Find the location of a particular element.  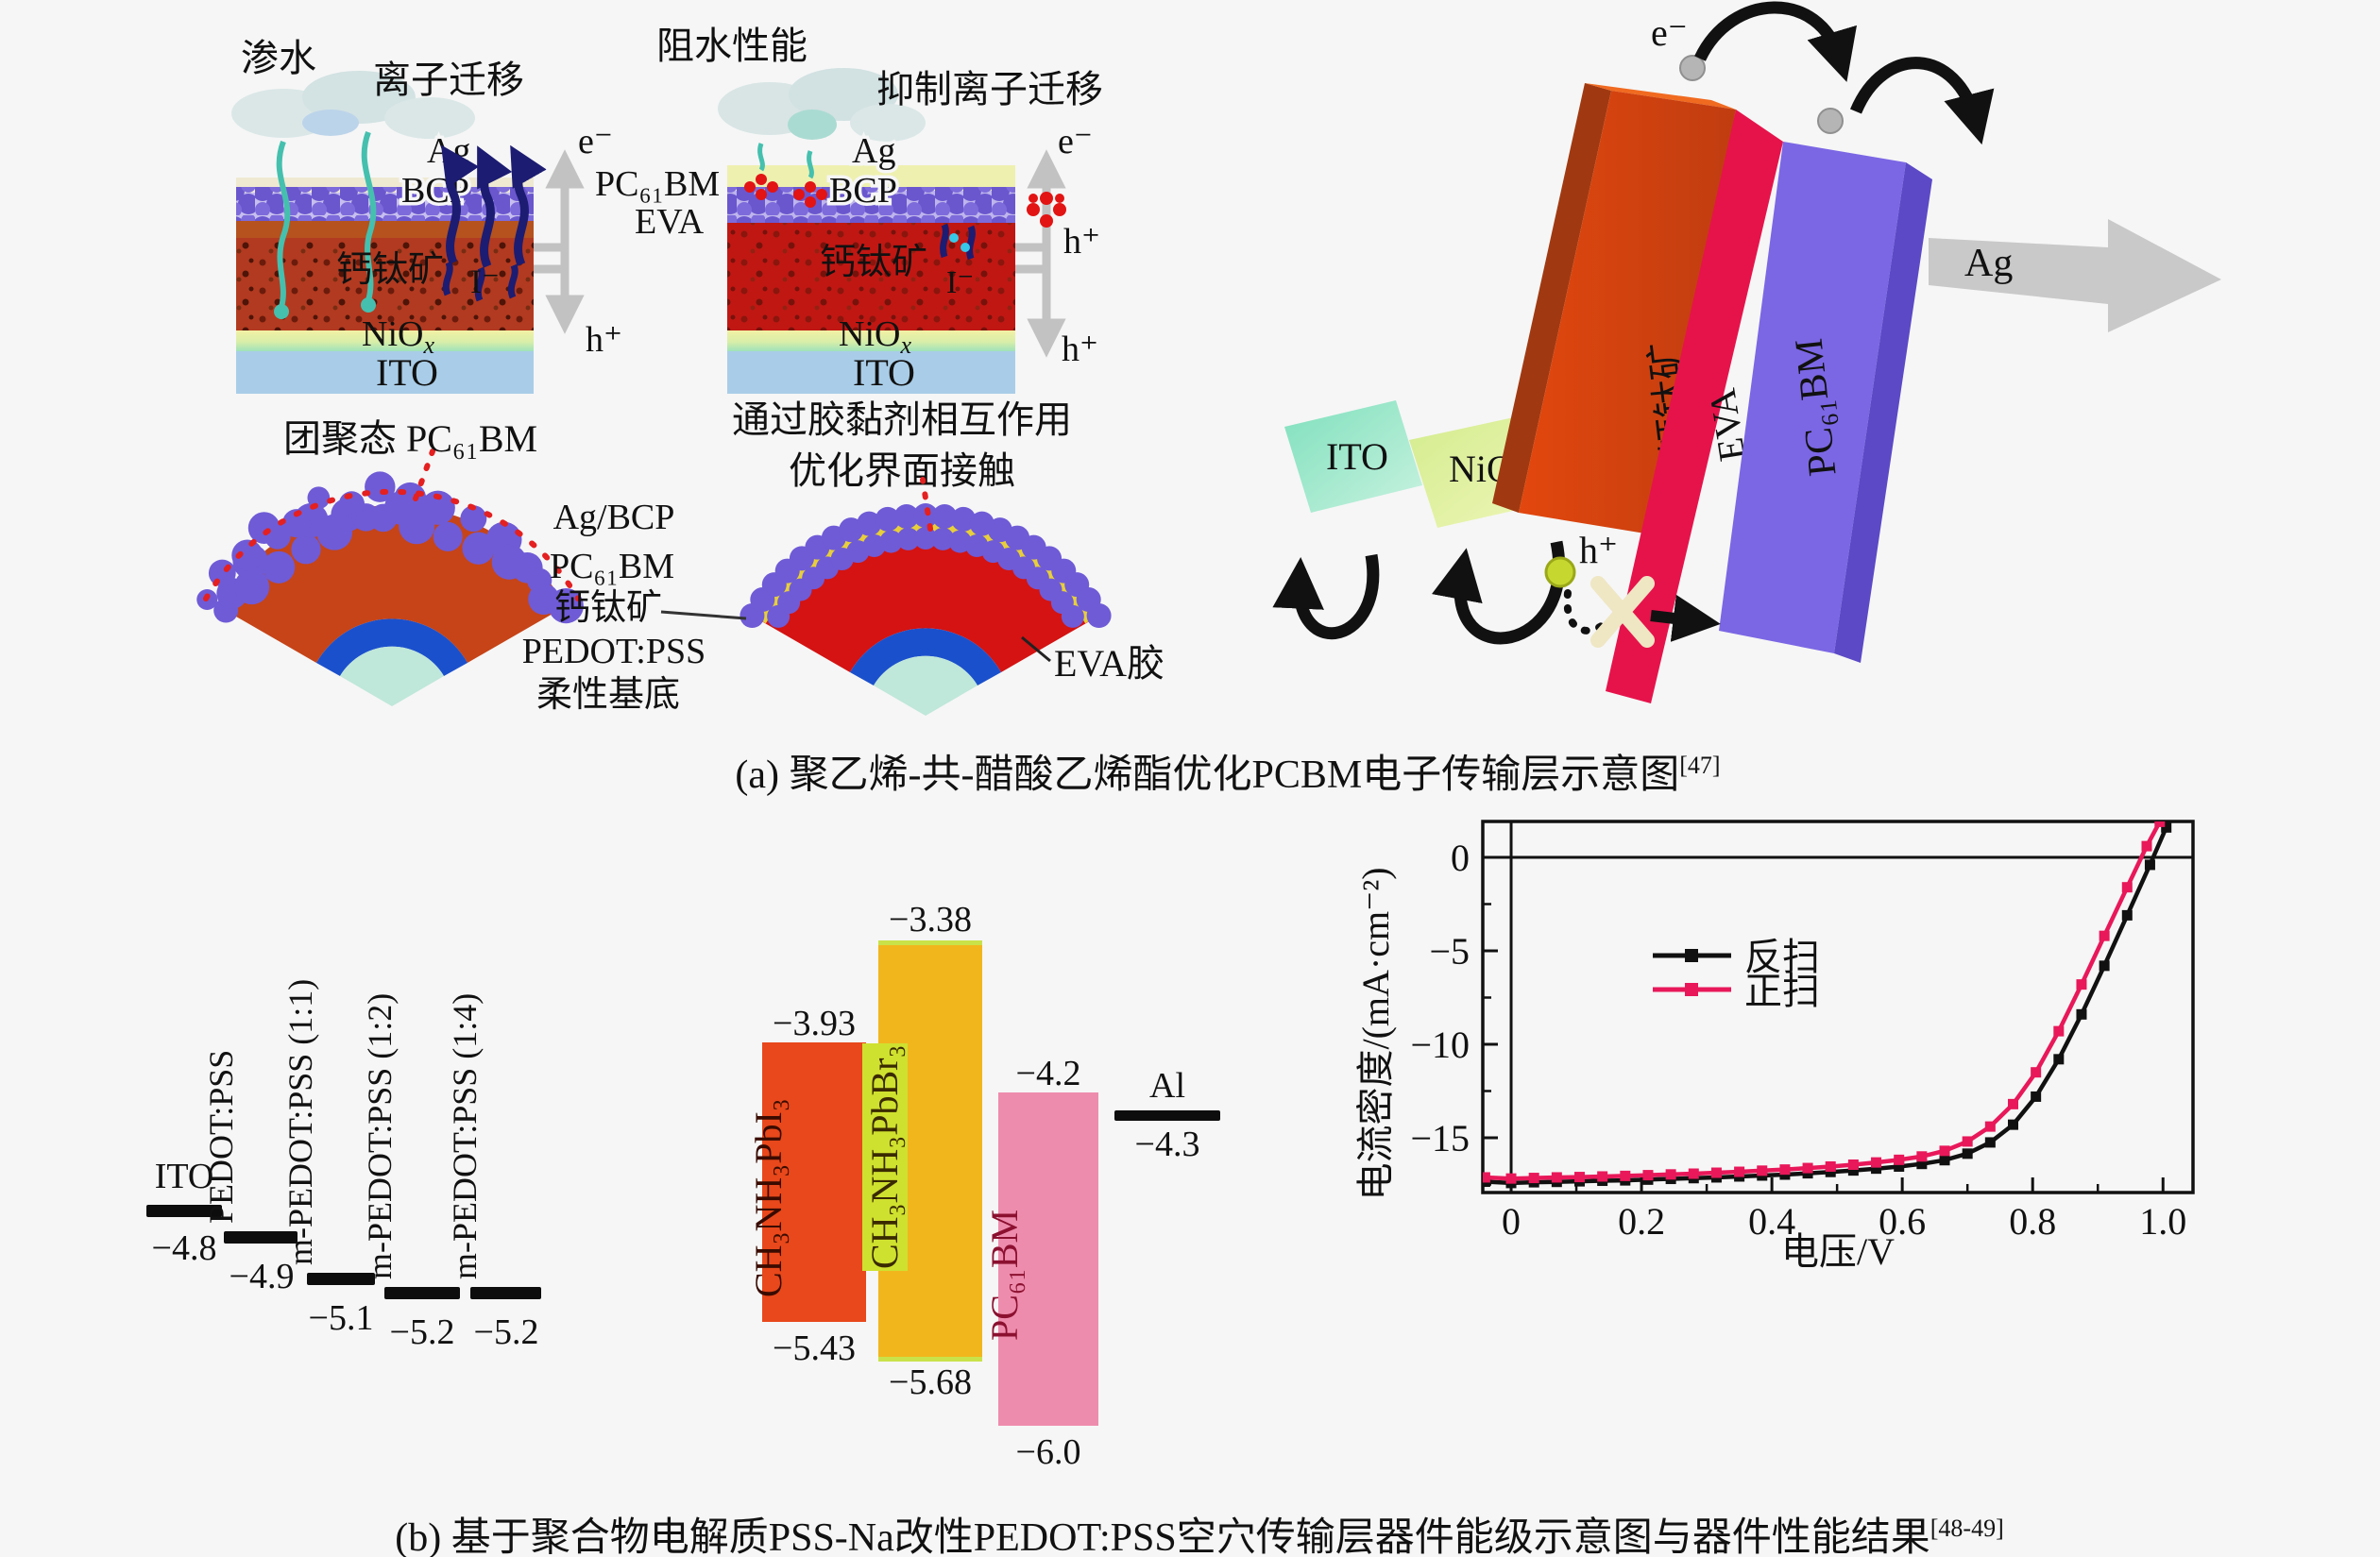

device-stack-protected: 阻水性能 抑制离子迁移 Ag BCP 钙钛矿 I⁻ NiOx ITO is located at coordinates (879, 209).